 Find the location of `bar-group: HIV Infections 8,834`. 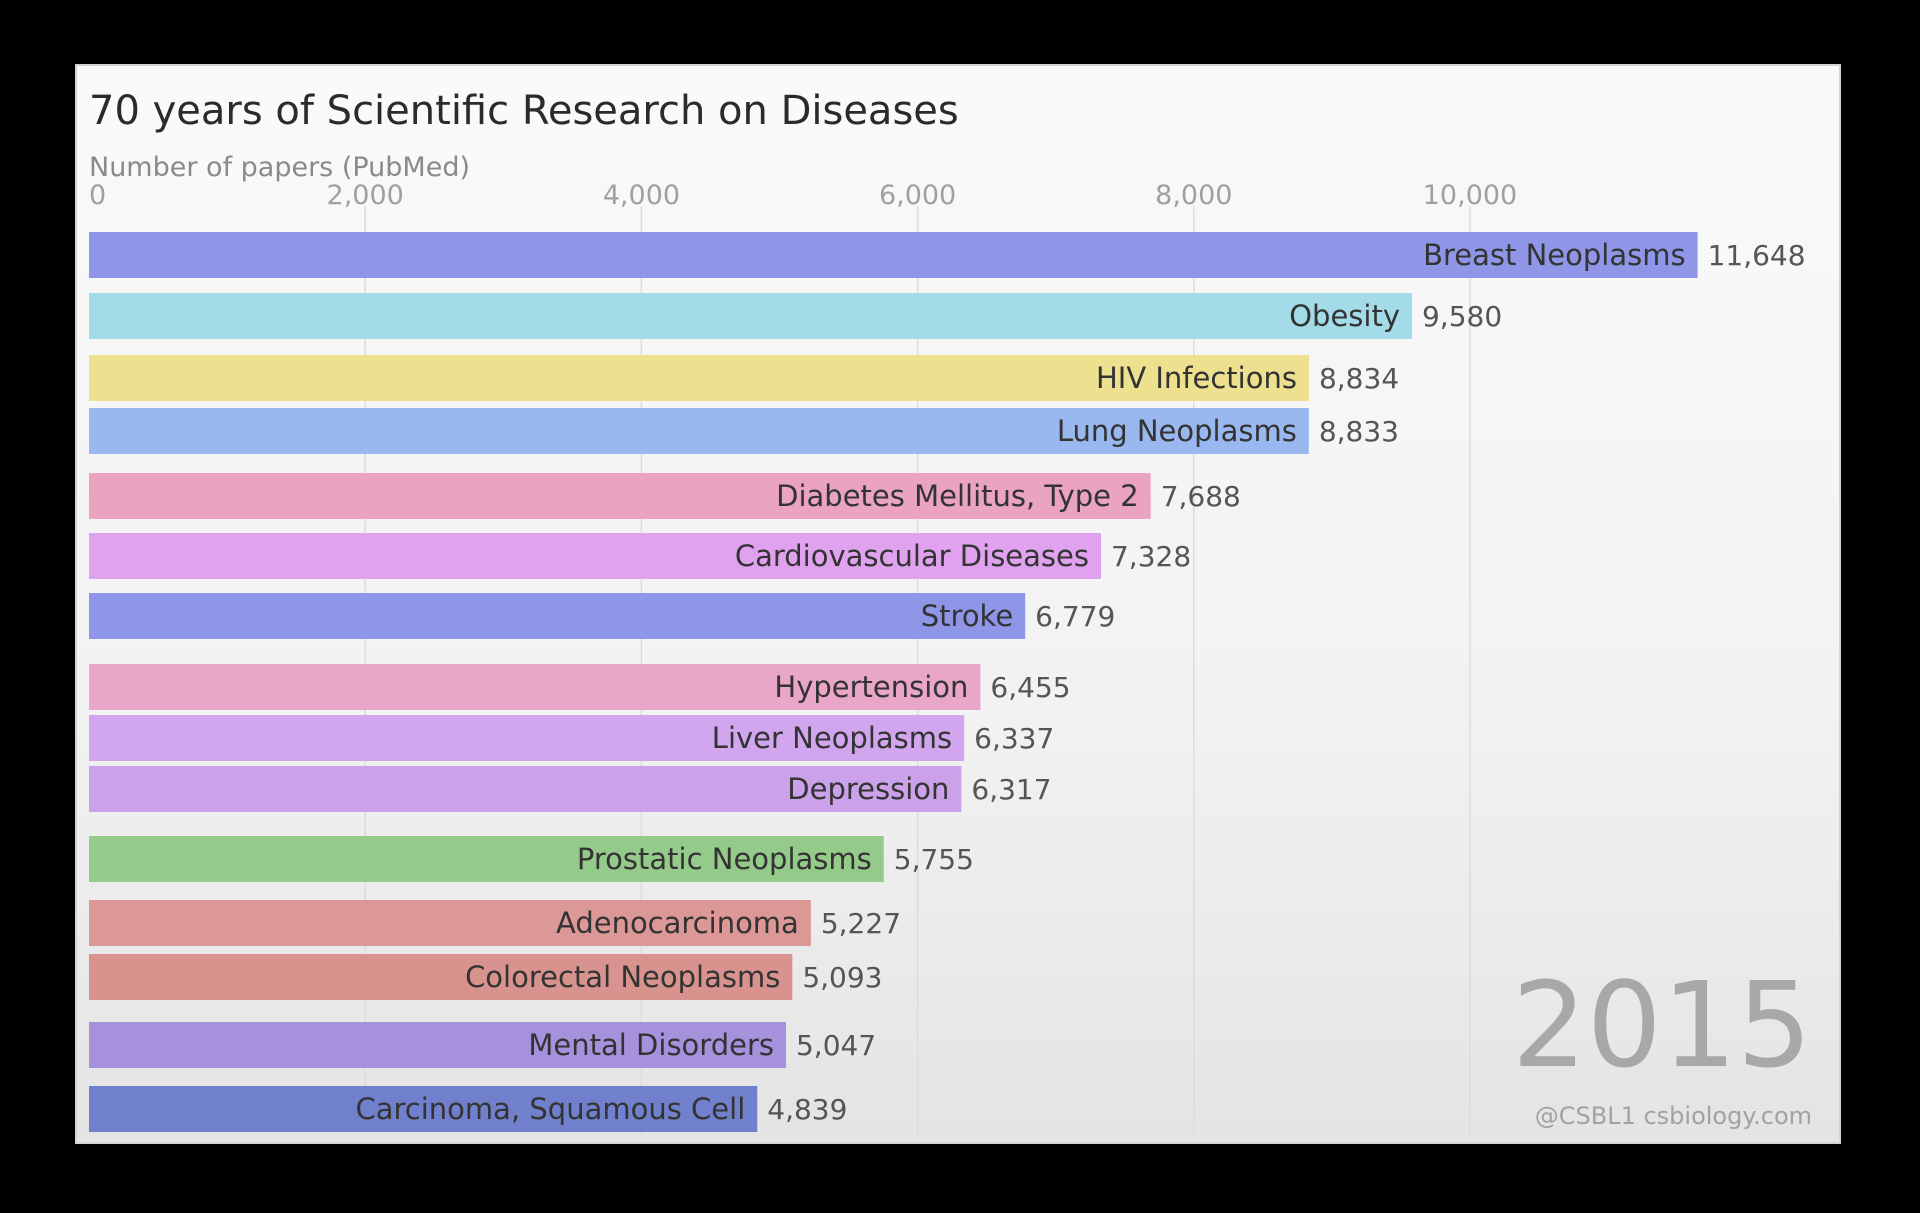

bar-group: HIV Infections 8,834 is located at coordinates (744, 378).